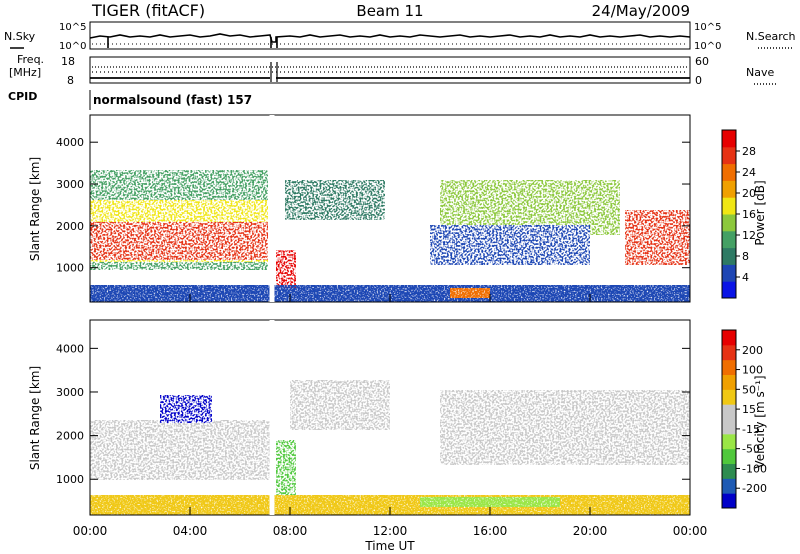 This screenshot has width=800, height=554. What do you see at coordinates (390, 531) in the screenshot?
I see `xtick-label: 12:00` at bounding box center [390, 531].